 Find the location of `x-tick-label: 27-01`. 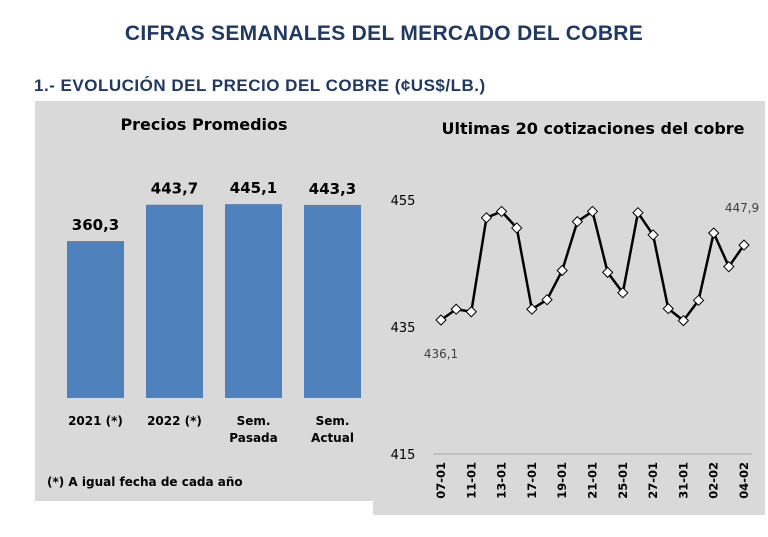

x-tick-label: 27-01 is located at coordinates (653, 480).